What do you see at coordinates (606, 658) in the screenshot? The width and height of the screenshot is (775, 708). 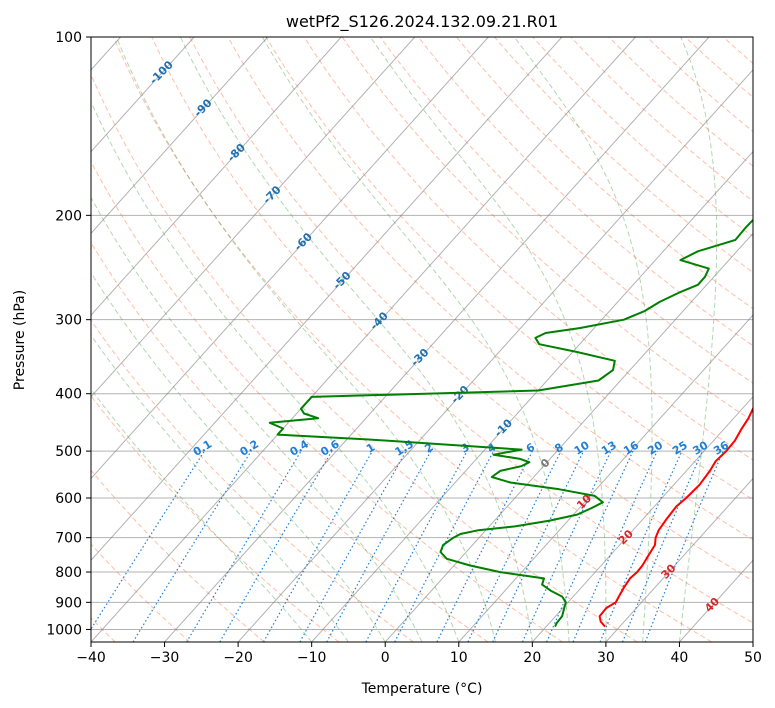 I see `x-tick-label: 30` at bounding box center [606, 658].